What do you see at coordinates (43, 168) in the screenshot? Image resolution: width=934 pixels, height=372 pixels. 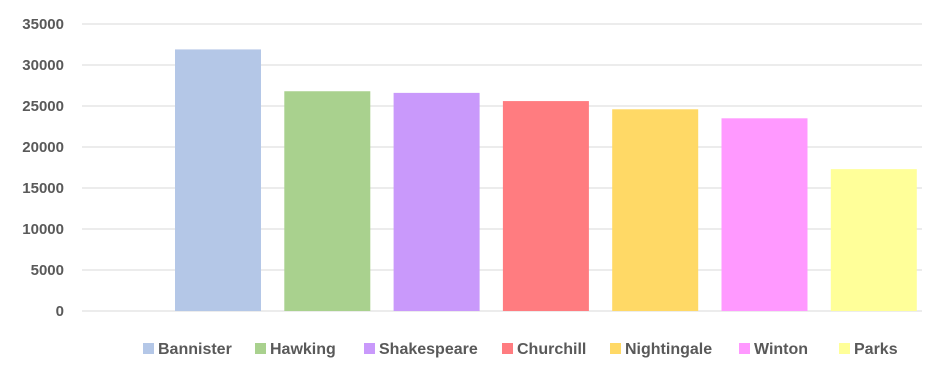 I see `y-axis: 0 5000 10000 15000 20000 25000 30000 35000` at bounding box center [43, 168].